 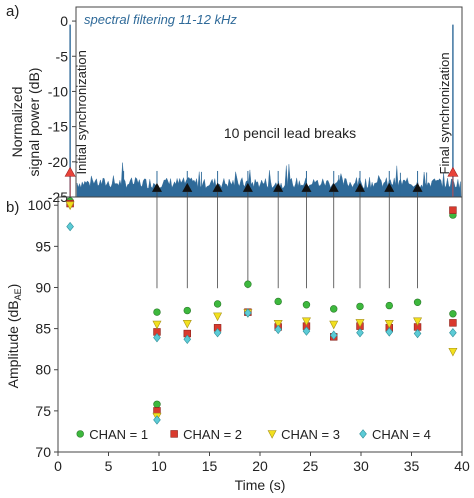 I want to click on panel-a-y-tick-label: -10, so click(x=58, y=91).